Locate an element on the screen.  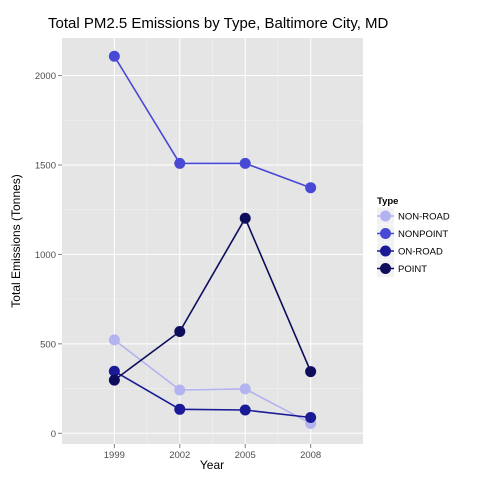
x-tick-label: 2005 is located at coordinates (245, 455).